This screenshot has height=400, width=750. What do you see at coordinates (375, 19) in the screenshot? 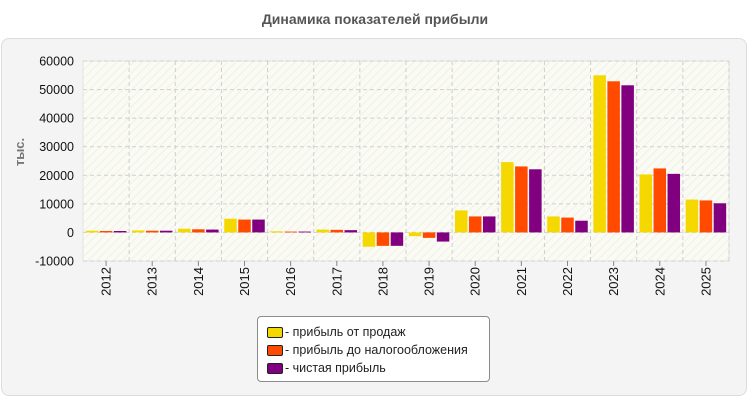
I see `chart-title: Динамика показателей прибыли` at bounding box center [375, 19].